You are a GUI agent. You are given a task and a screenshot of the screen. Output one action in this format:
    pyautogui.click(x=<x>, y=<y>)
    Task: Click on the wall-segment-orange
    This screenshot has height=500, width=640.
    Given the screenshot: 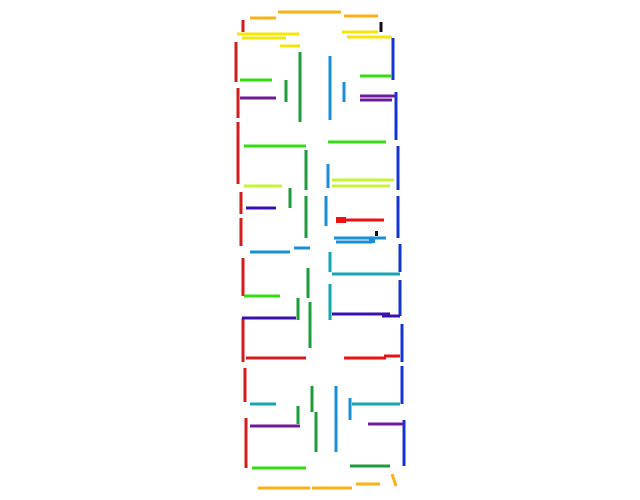 What is the action you would take?
    pyautogui.click(x=394, y=480)
    